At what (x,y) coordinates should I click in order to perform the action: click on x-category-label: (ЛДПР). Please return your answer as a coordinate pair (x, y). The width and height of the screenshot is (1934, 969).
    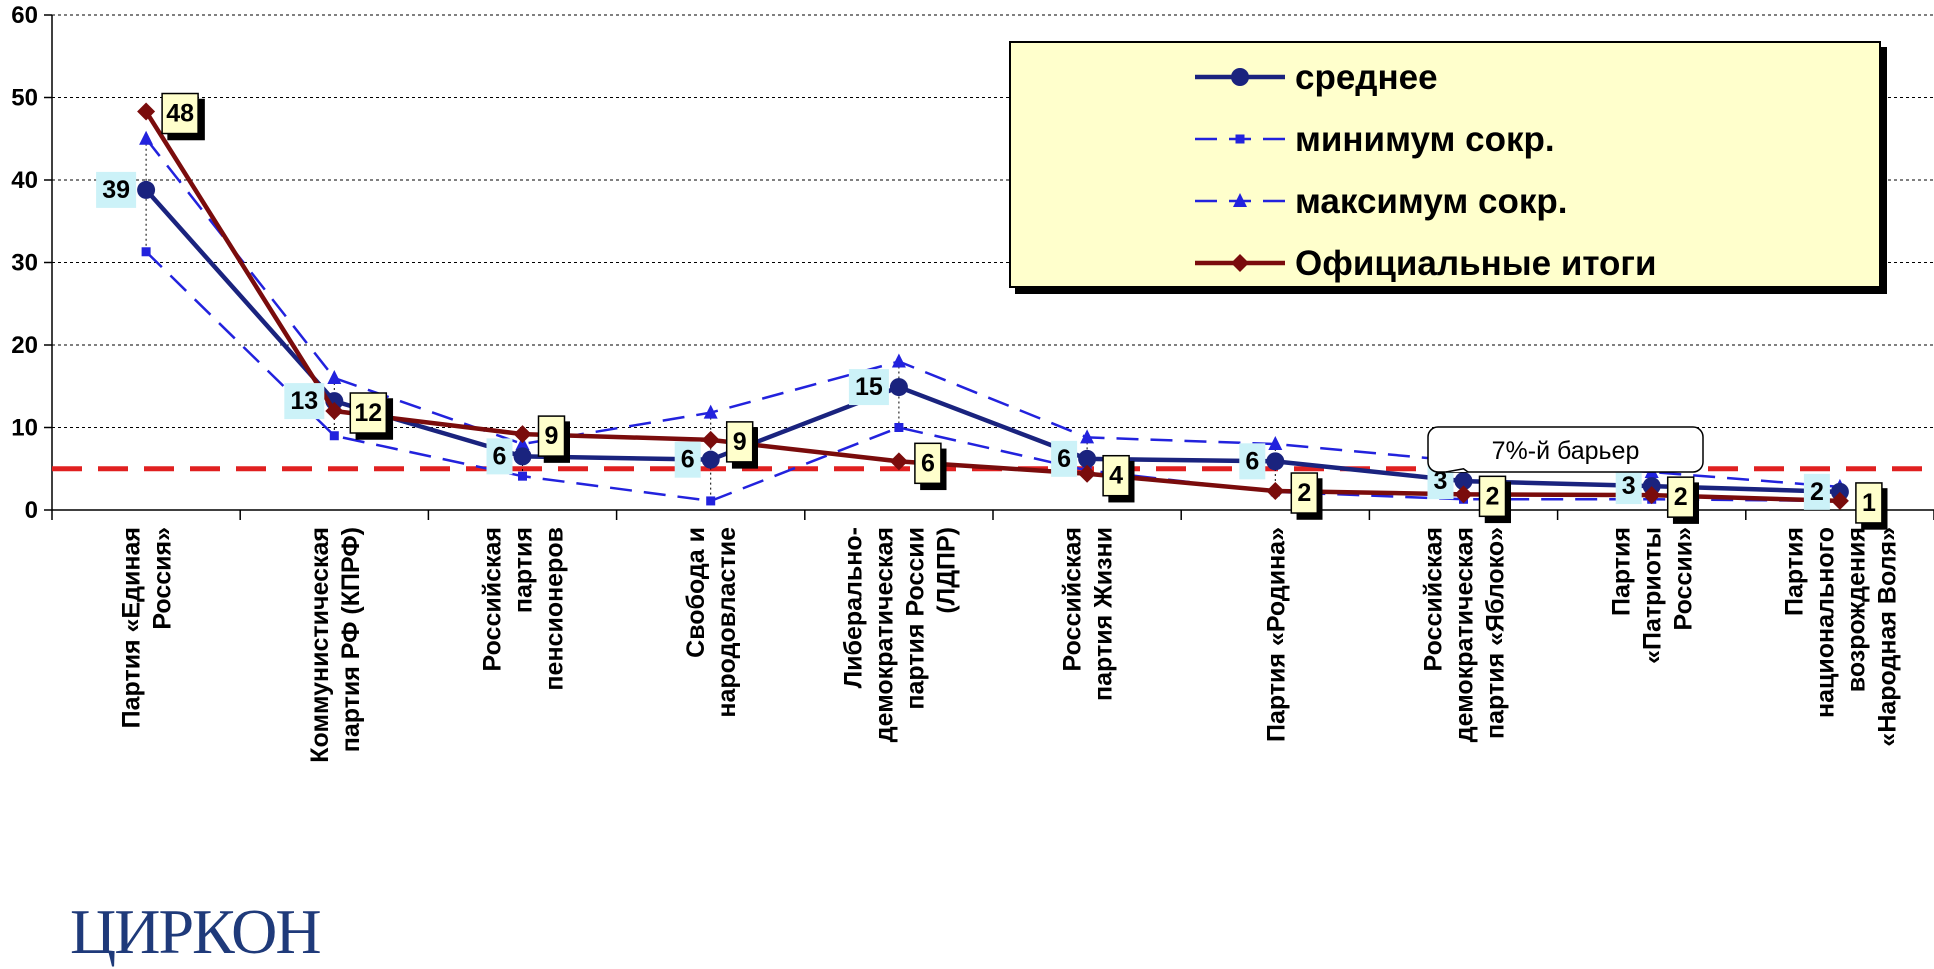
    Looking at the image, I should click on (946, 570).